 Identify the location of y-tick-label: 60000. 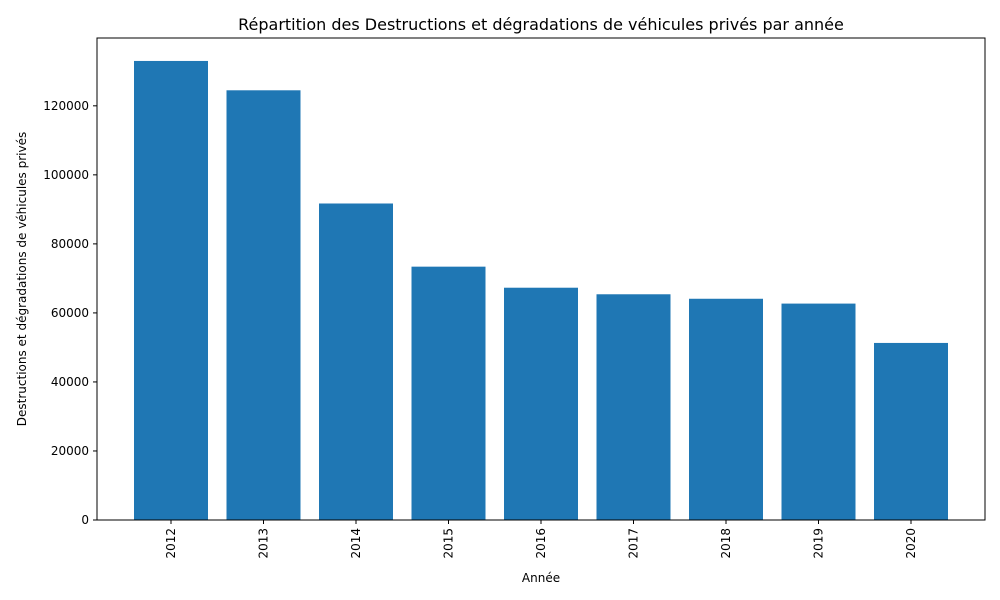
(70, 313).